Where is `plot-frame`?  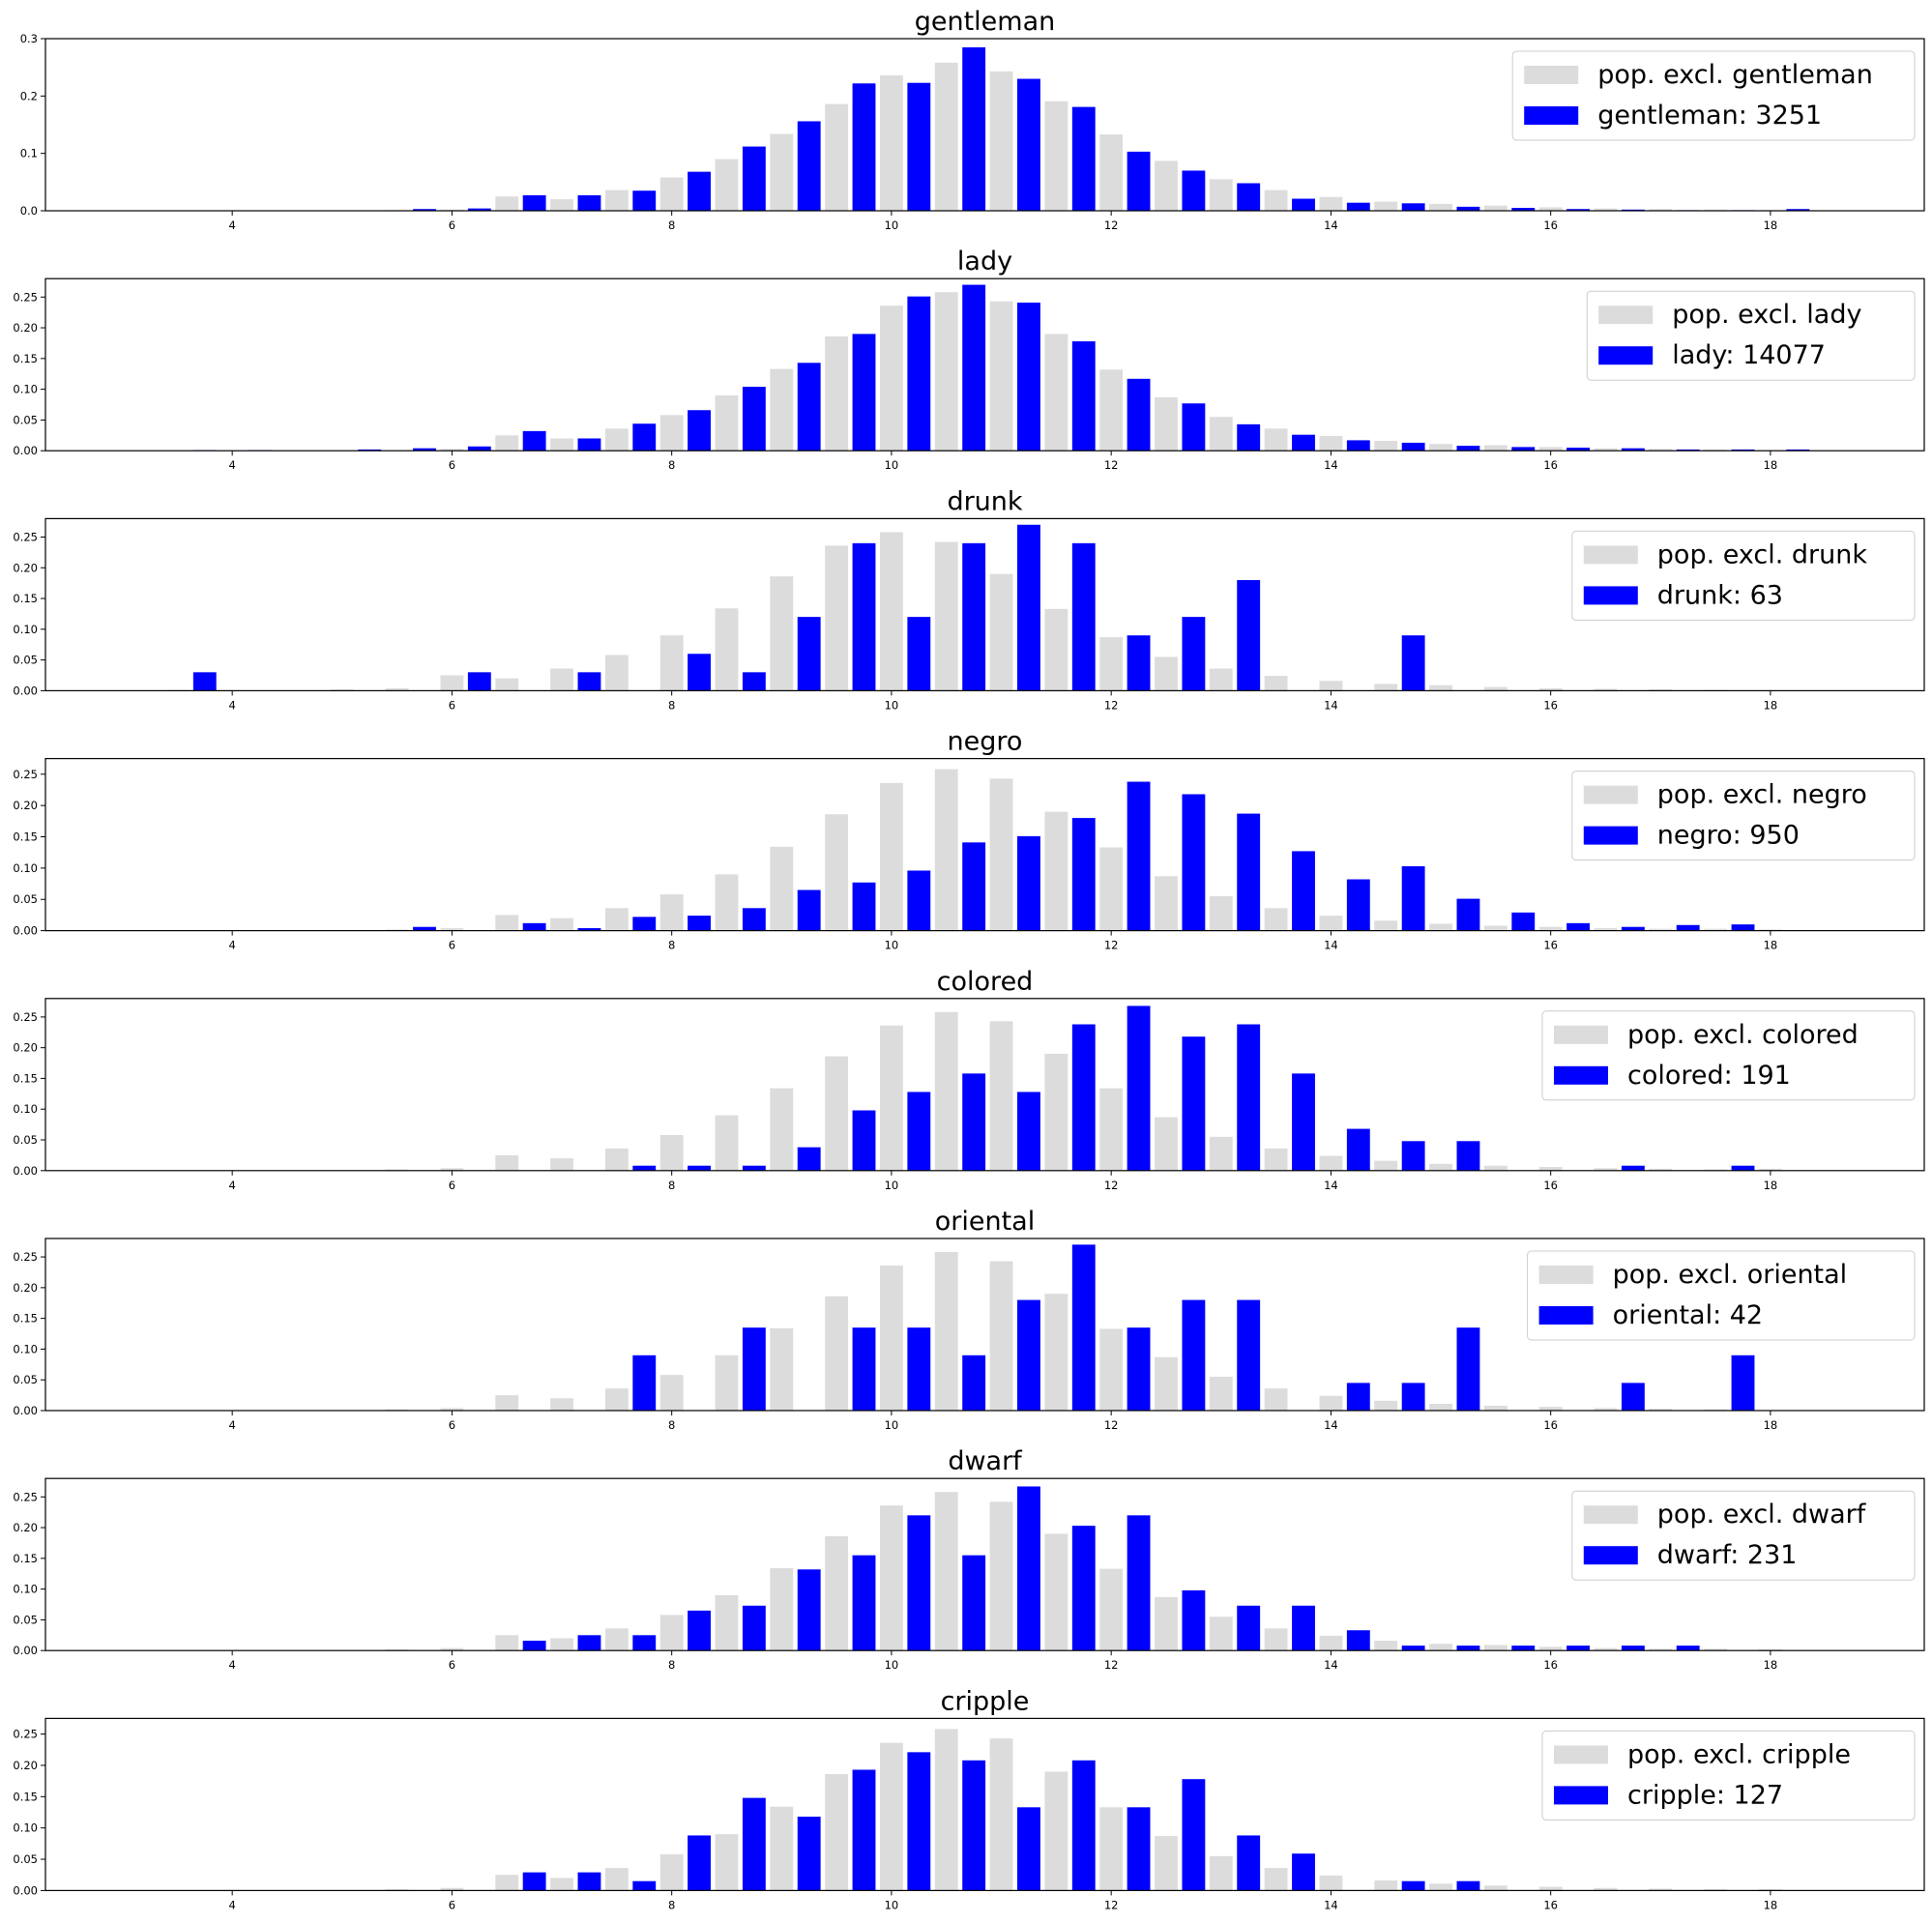
plot-frame is located at coordinates (984, 604).